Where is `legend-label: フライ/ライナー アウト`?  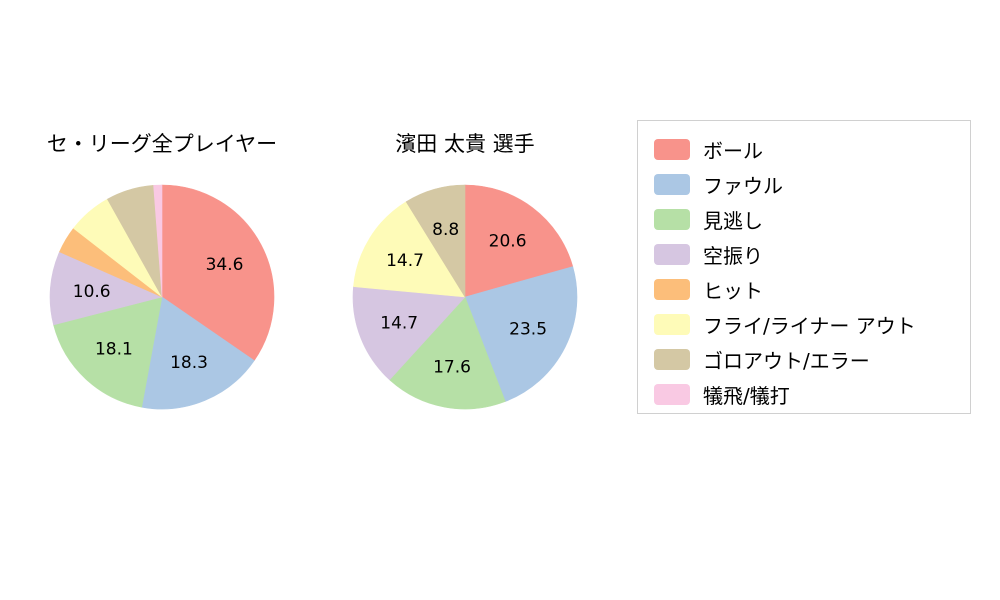
legend-label: フライ/ライナー アウト is located at coordinates (809, 326).